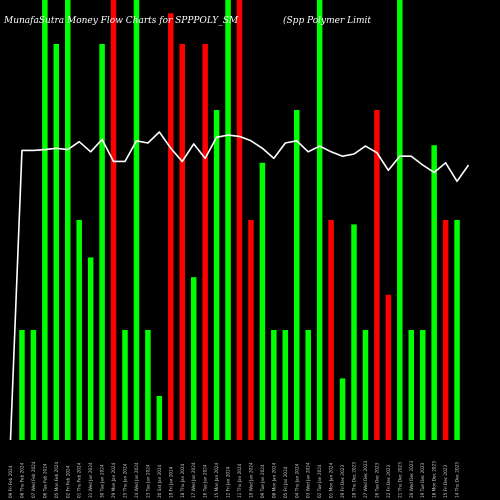 The image size is (500, 500). I want to click on x-tick-label-19: 12 Fri Jan 2024, so click(228, 482).